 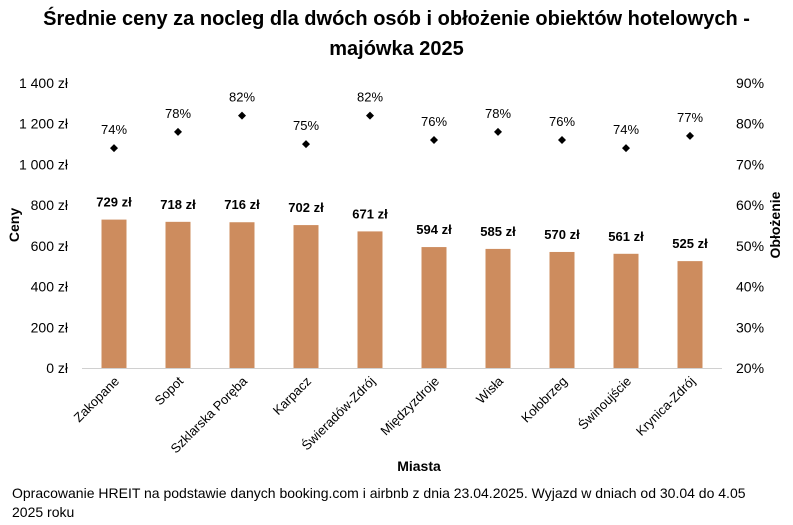 I want to click on price-data-label: 729 zł, so click(x=114, y=202).